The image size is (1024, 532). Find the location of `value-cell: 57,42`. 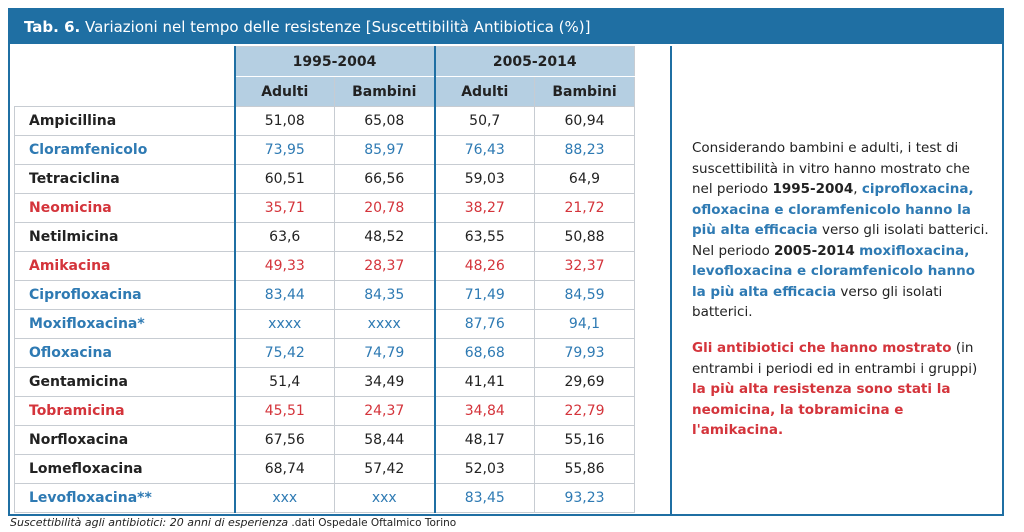

value-cell: 57,42 is located at coordinates (384, 469).